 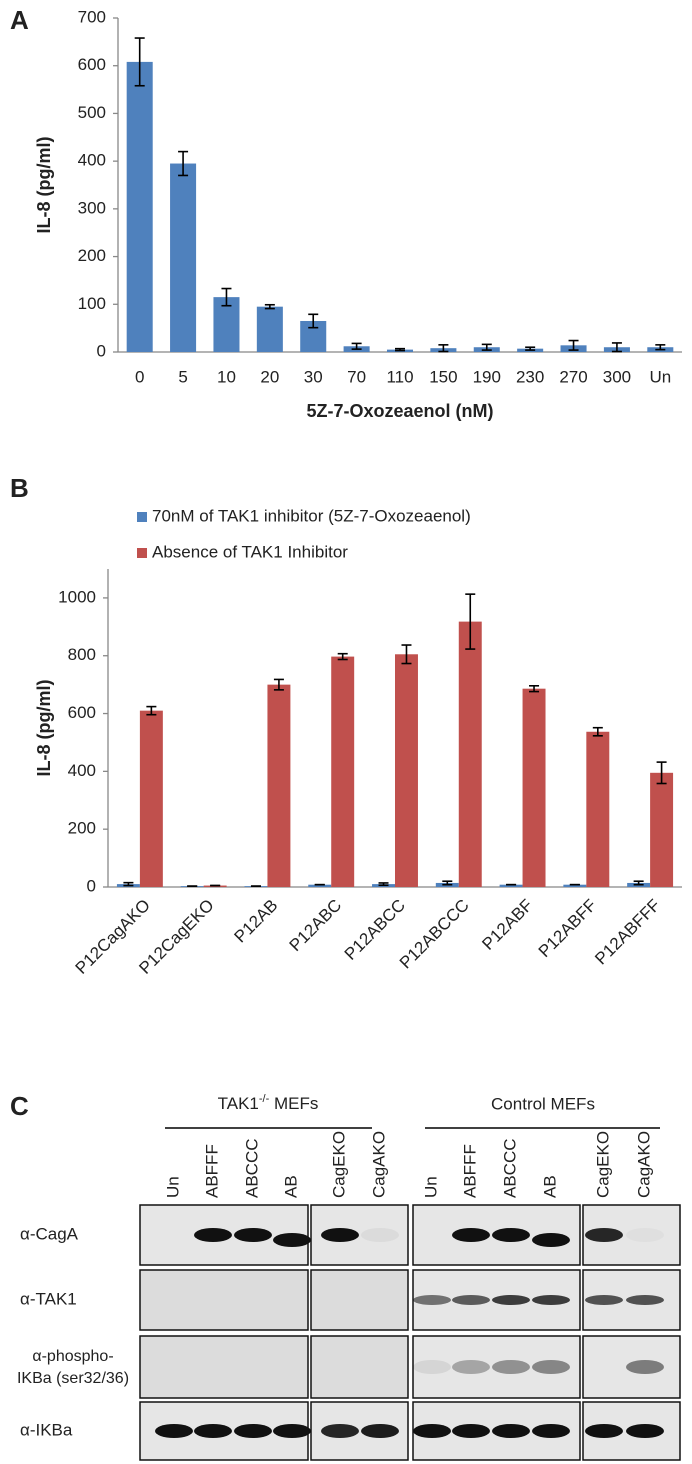 What do you see at coordinates (293, 1103) in the screenshot?
I see `group-label-part: MEFs` at bounding box center [293, 1103].